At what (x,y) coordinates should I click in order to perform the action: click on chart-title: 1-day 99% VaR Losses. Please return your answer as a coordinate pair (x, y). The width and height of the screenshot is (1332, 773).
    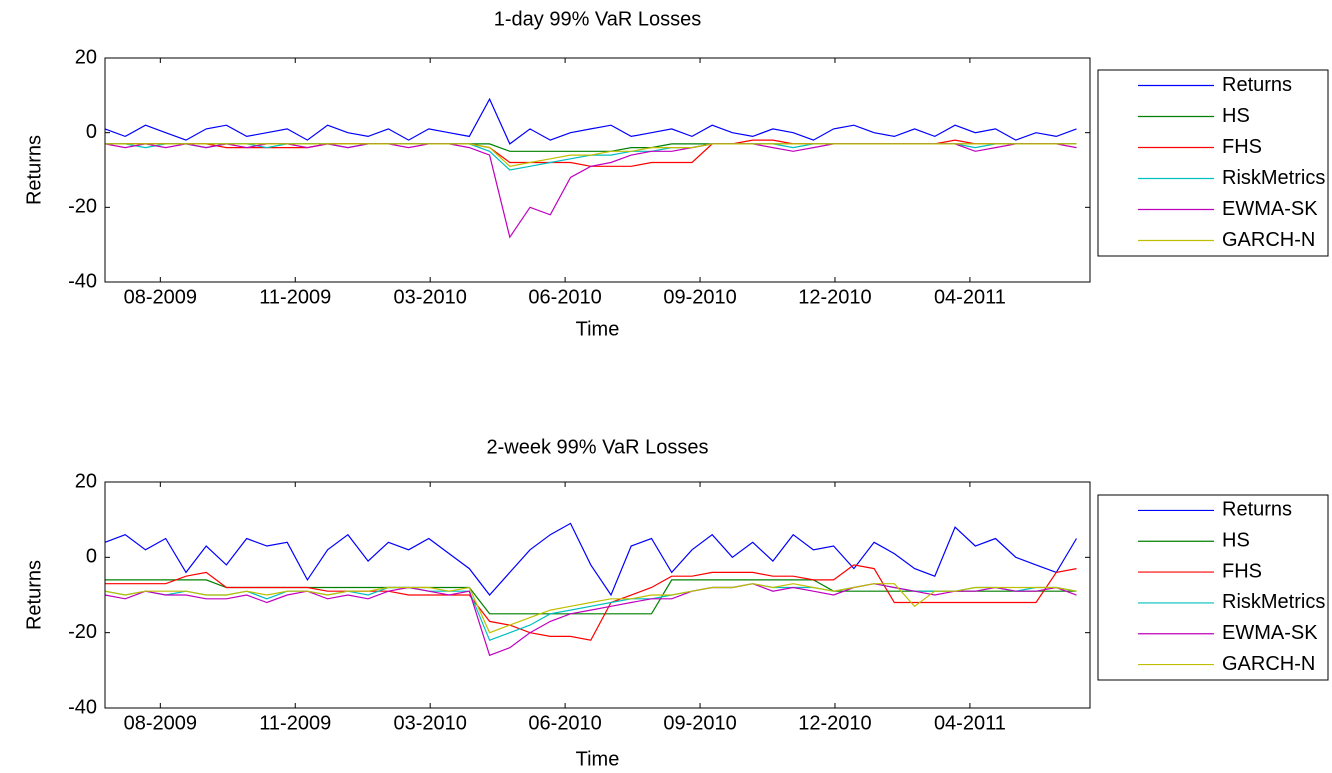
    Looking at the image, I should click on (598, 19).